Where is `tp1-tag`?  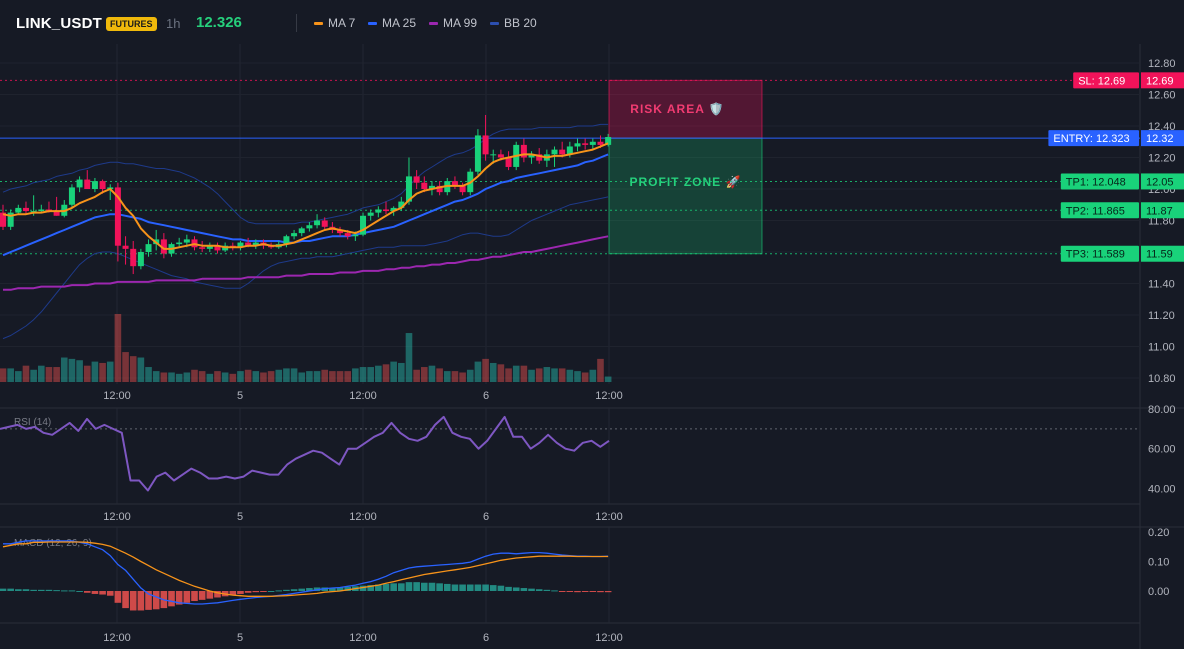
tp1-tag is located at coordinates (1099, 181).